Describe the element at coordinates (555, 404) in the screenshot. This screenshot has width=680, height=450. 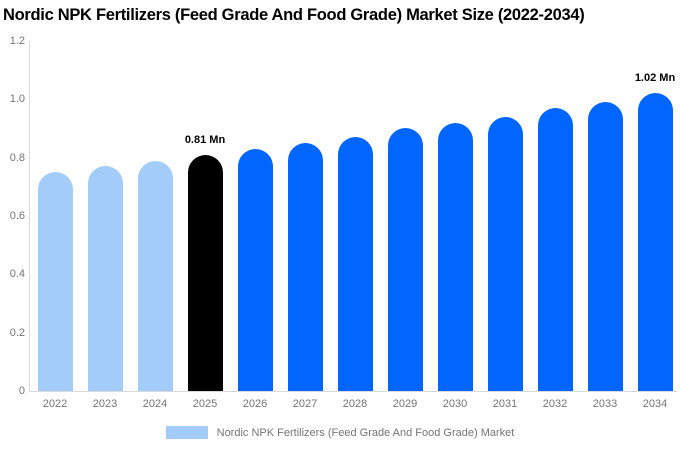
I see `x-tick-label-2032: 2032` at that location.